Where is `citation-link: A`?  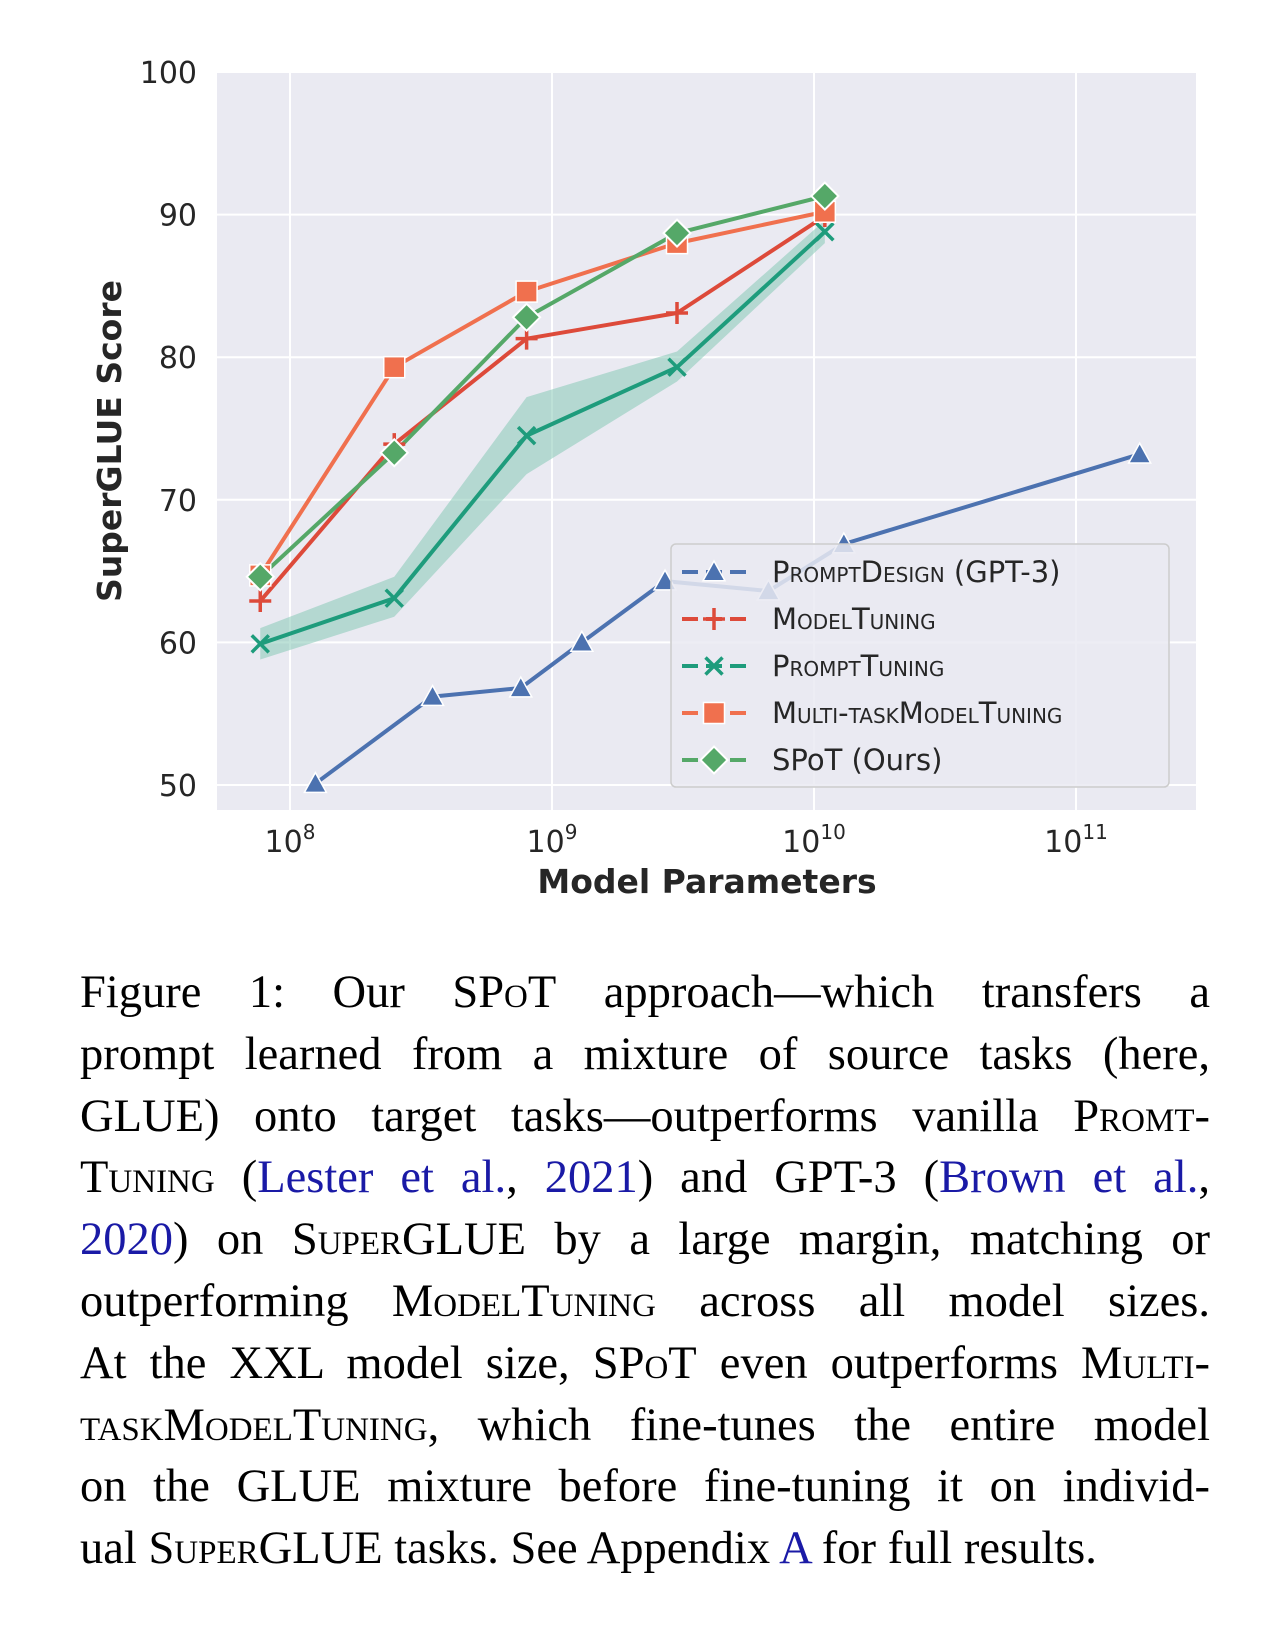
citation-link: A is located at coordinates (795, 1549).